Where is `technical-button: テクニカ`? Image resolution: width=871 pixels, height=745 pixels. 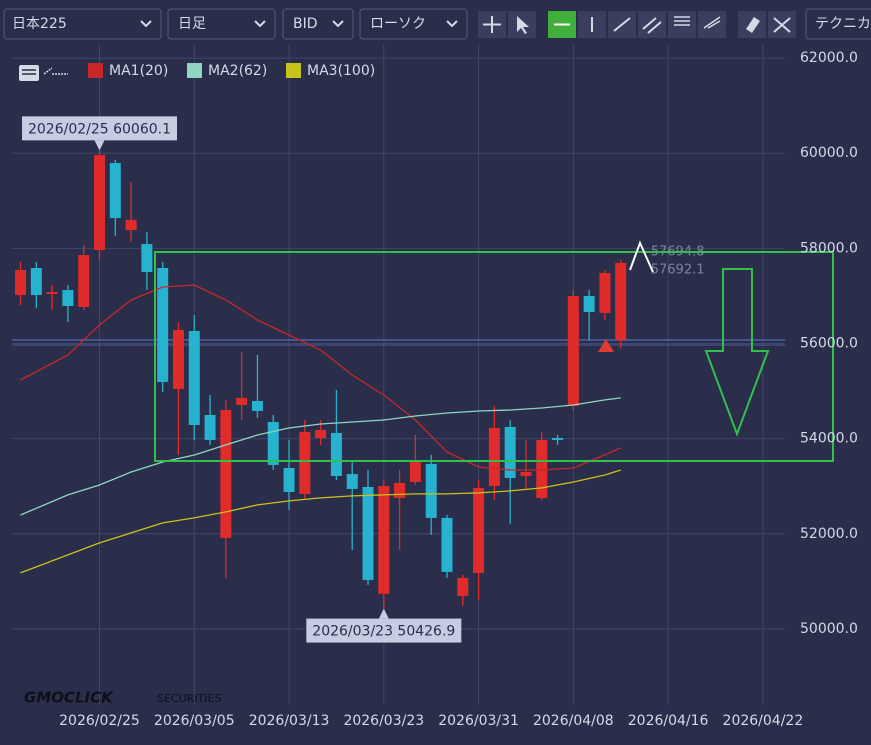
technical-button: テクニカ is located at coordinates (838, 24).